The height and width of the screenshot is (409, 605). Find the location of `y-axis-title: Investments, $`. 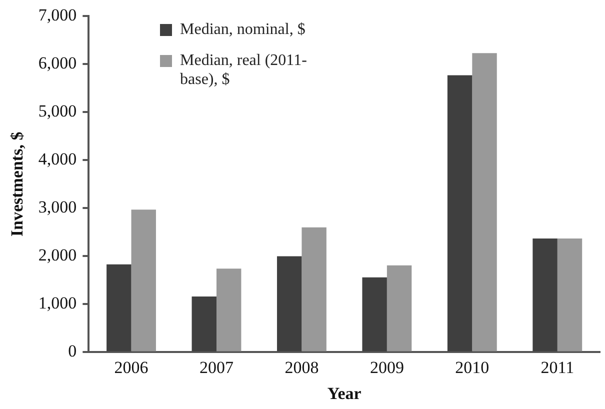

y-axis-title: Investments, $ is located at coordinates (17, 184).